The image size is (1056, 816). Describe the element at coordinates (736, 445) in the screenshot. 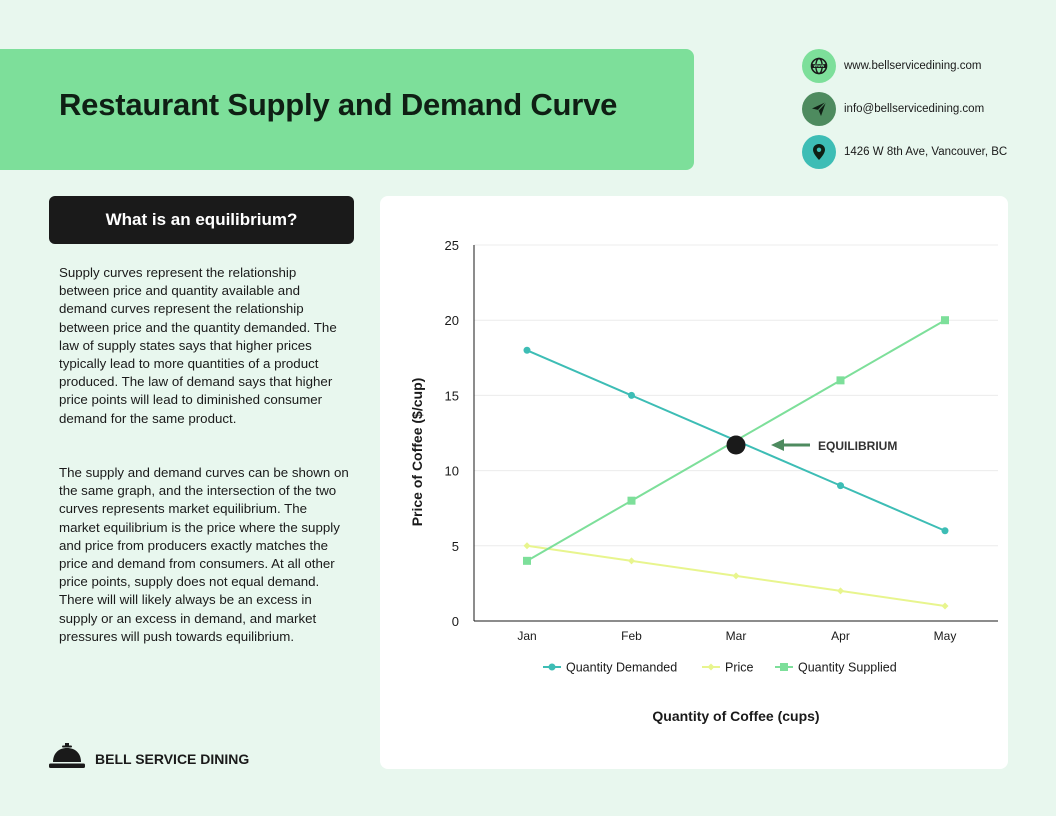

I see `equilibrium-dot` at that location.